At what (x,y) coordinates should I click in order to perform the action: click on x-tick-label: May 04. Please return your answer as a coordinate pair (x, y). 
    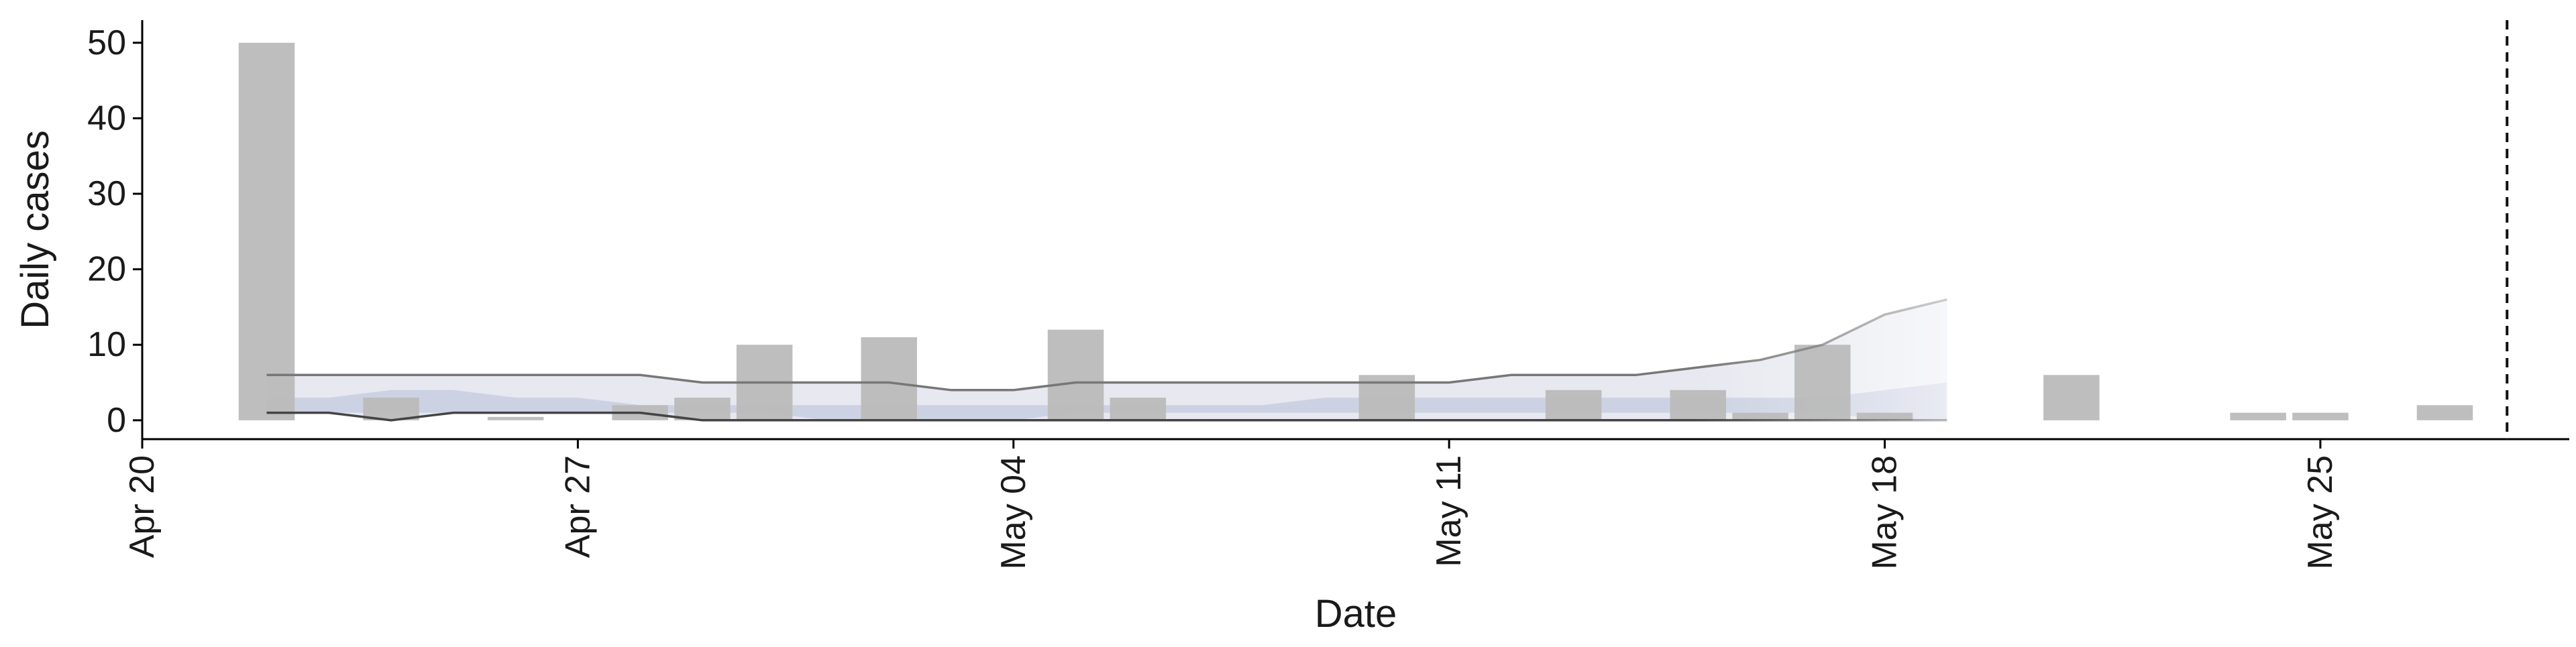
    Looking at the image, I should click on (1013, 512).